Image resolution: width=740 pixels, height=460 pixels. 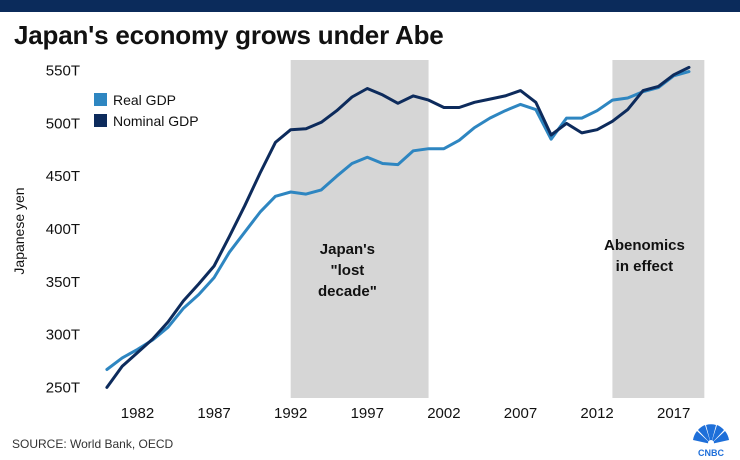 I want to click on lost-decade-line-2: "lost, so click(x=347, y=270).